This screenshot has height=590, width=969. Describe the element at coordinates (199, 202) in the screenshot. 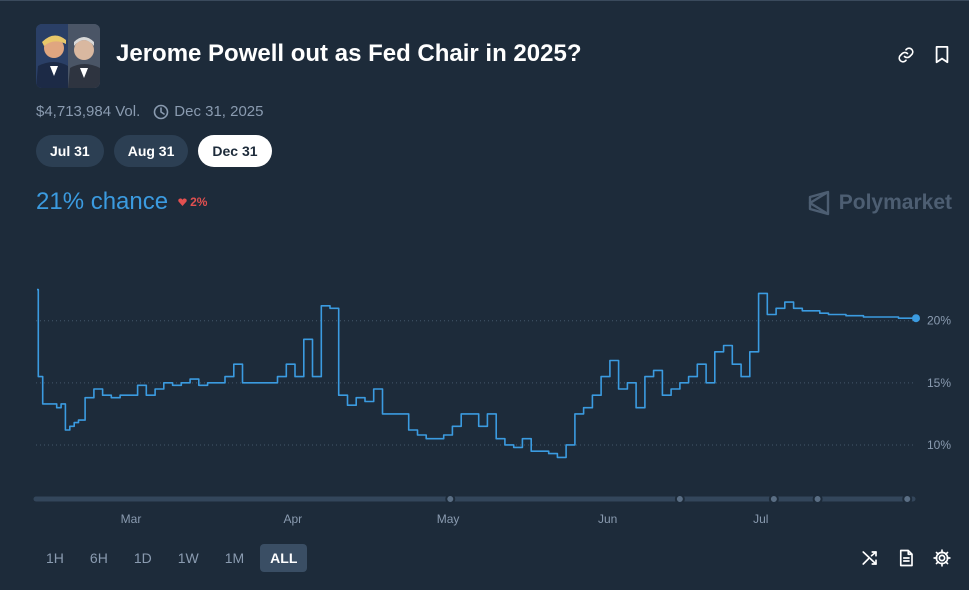

I see `delta-value: 2%` at that location.